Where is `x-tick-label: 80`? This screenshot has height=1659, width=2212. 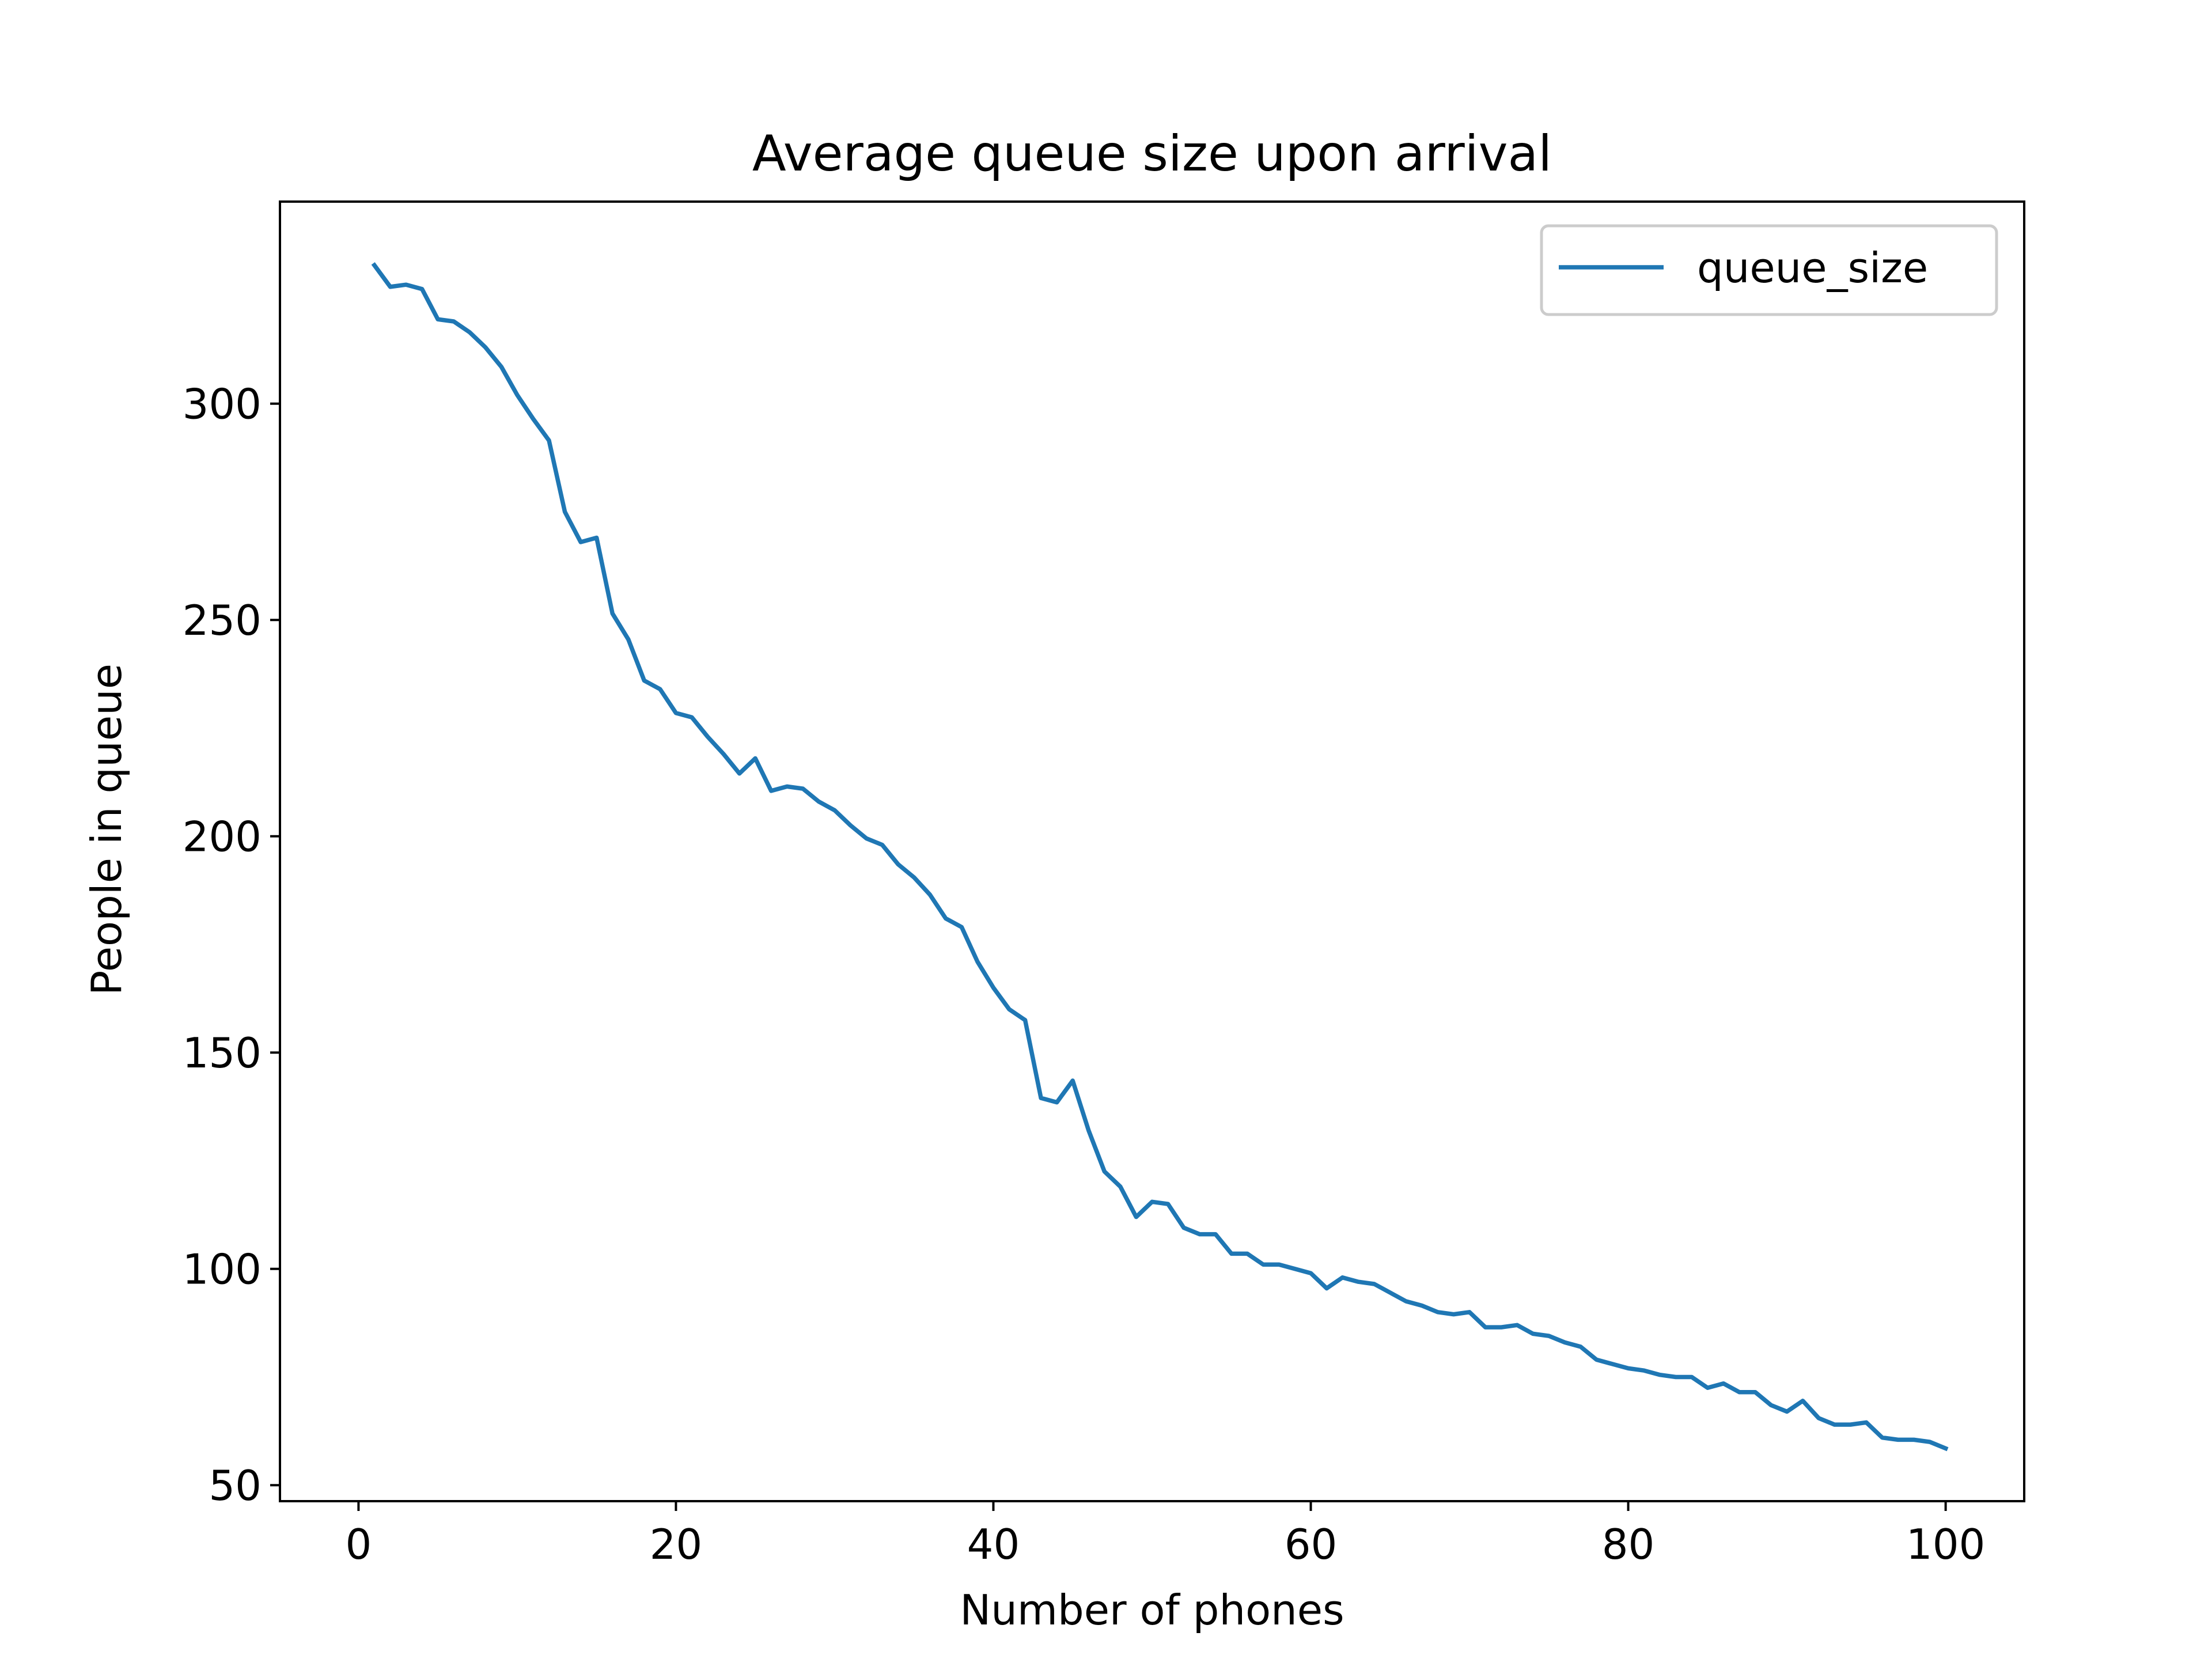 x-tick-label: 80 is located at coordinates (1628, 1544).